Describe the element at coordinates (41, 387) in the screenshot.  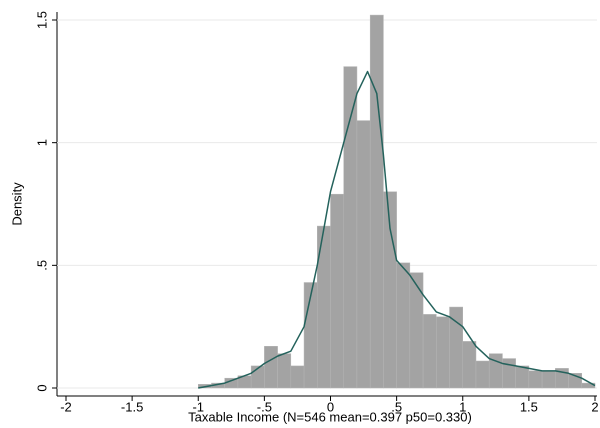
I see `y-tick-label: 0` at that location.